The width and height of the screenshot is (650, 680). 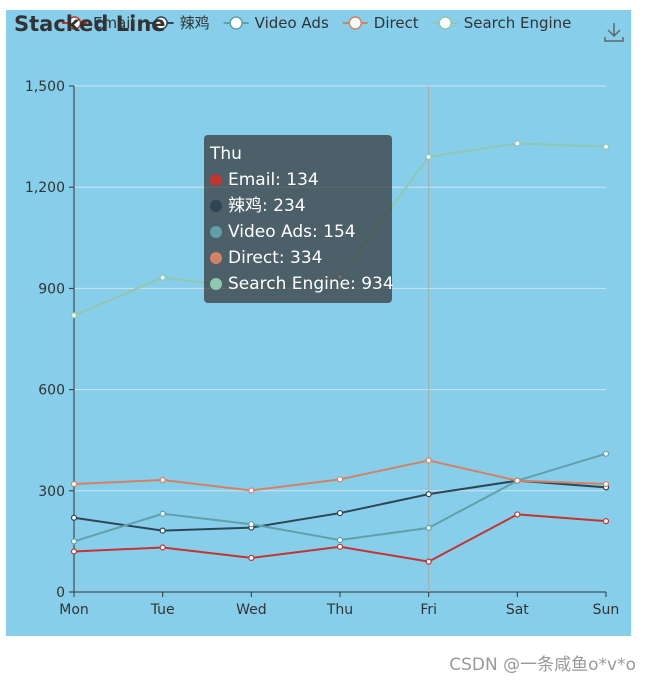 I want to click on tooltip-row-text: Email: 134, so click(x=273, y=180).